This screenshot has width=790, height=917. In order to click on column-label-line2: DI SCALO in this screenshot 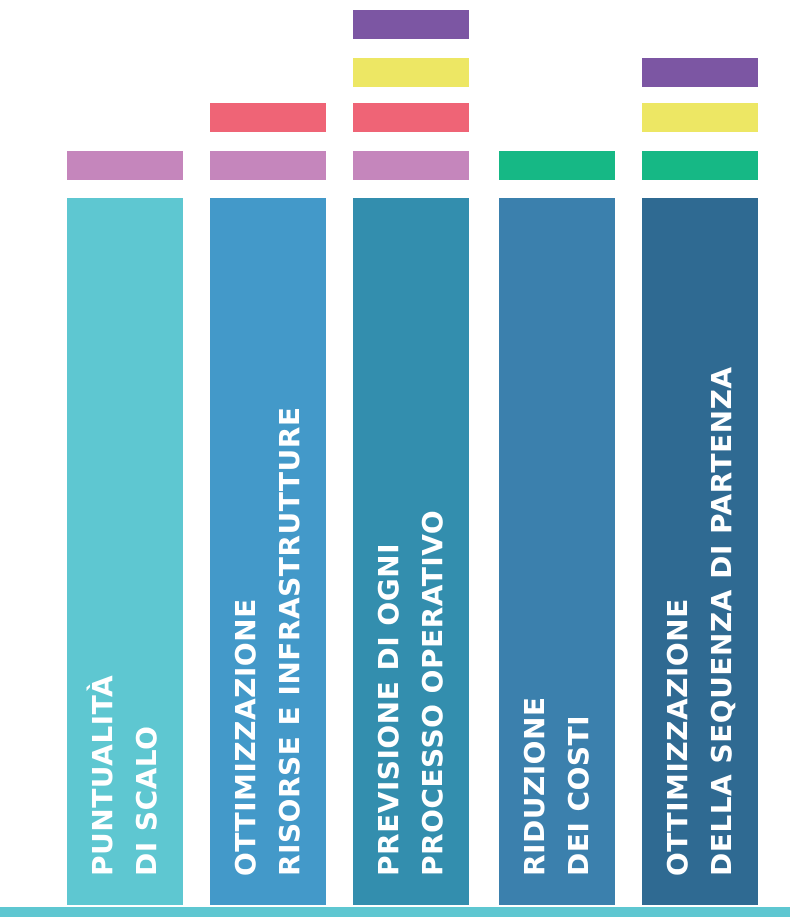, I will do `click(146, 800)`.